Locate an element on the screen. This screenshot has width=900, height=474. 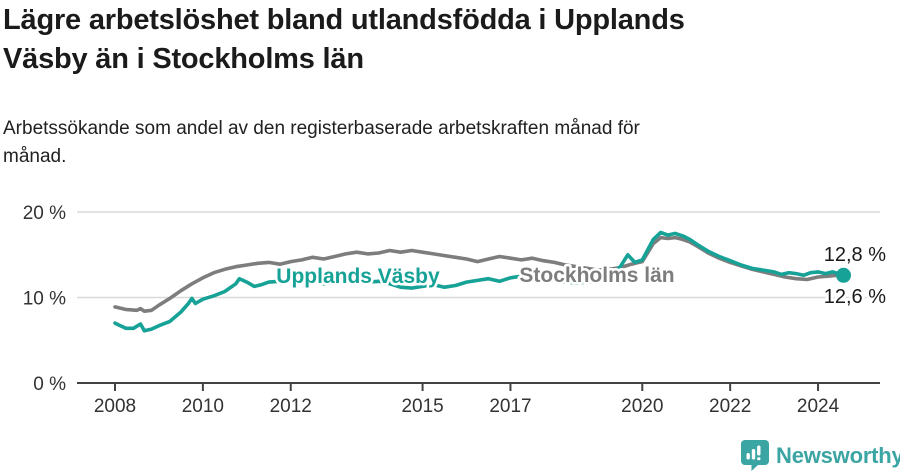
mini-bar-chart-glyph is located at coordinates (753, 453).